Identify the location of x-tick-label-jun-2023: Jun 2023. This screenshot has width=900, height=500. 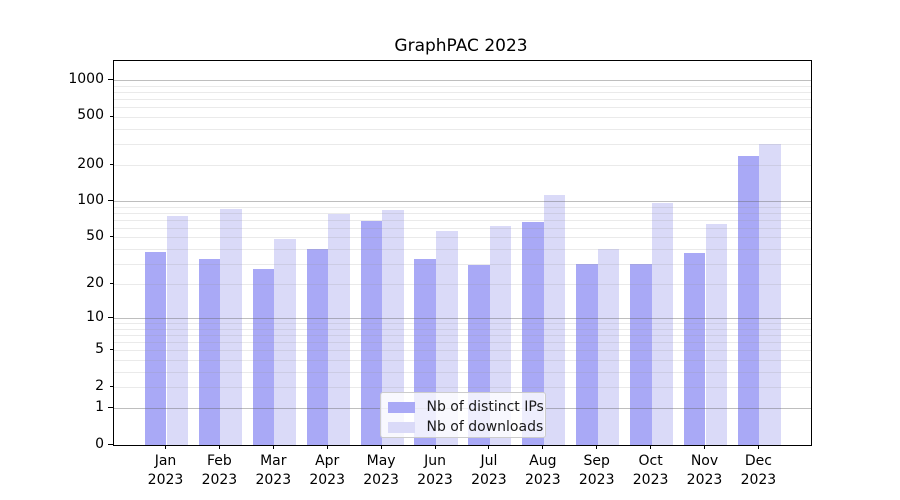
(435, 471).